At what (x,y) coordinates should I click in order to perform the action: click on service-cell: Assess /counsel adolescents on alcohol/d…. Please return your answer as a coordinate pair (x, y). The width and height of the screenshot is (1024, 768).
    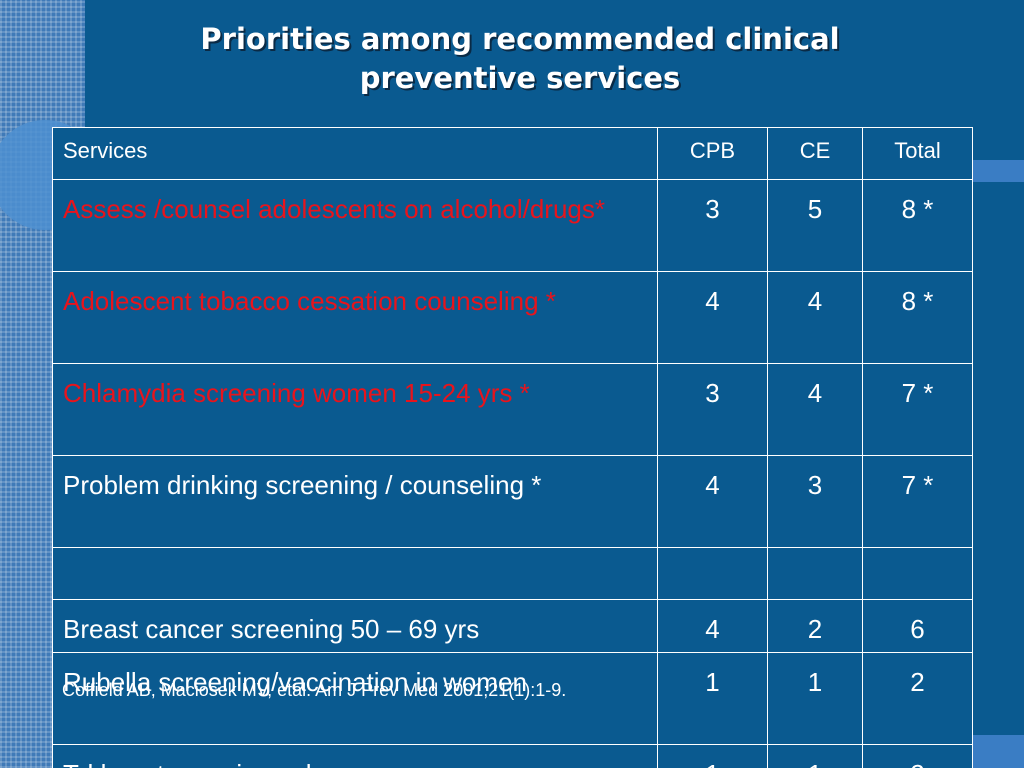
    Looking at the image, I should click on (355, 225).